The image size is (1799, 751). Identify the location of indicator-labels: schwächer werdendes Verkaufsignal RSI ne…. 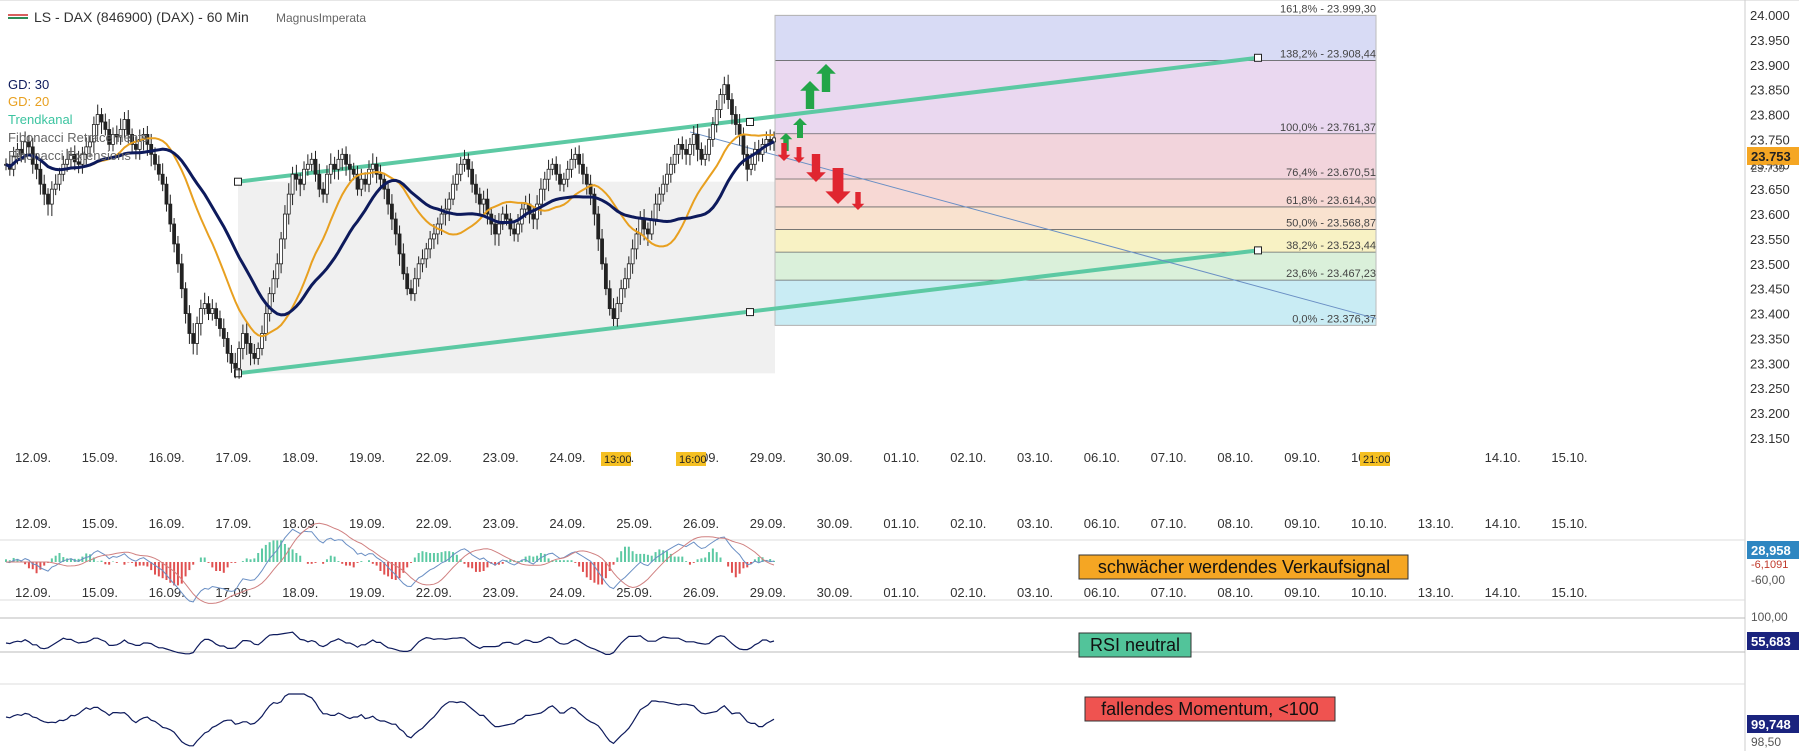
(1438, 645).